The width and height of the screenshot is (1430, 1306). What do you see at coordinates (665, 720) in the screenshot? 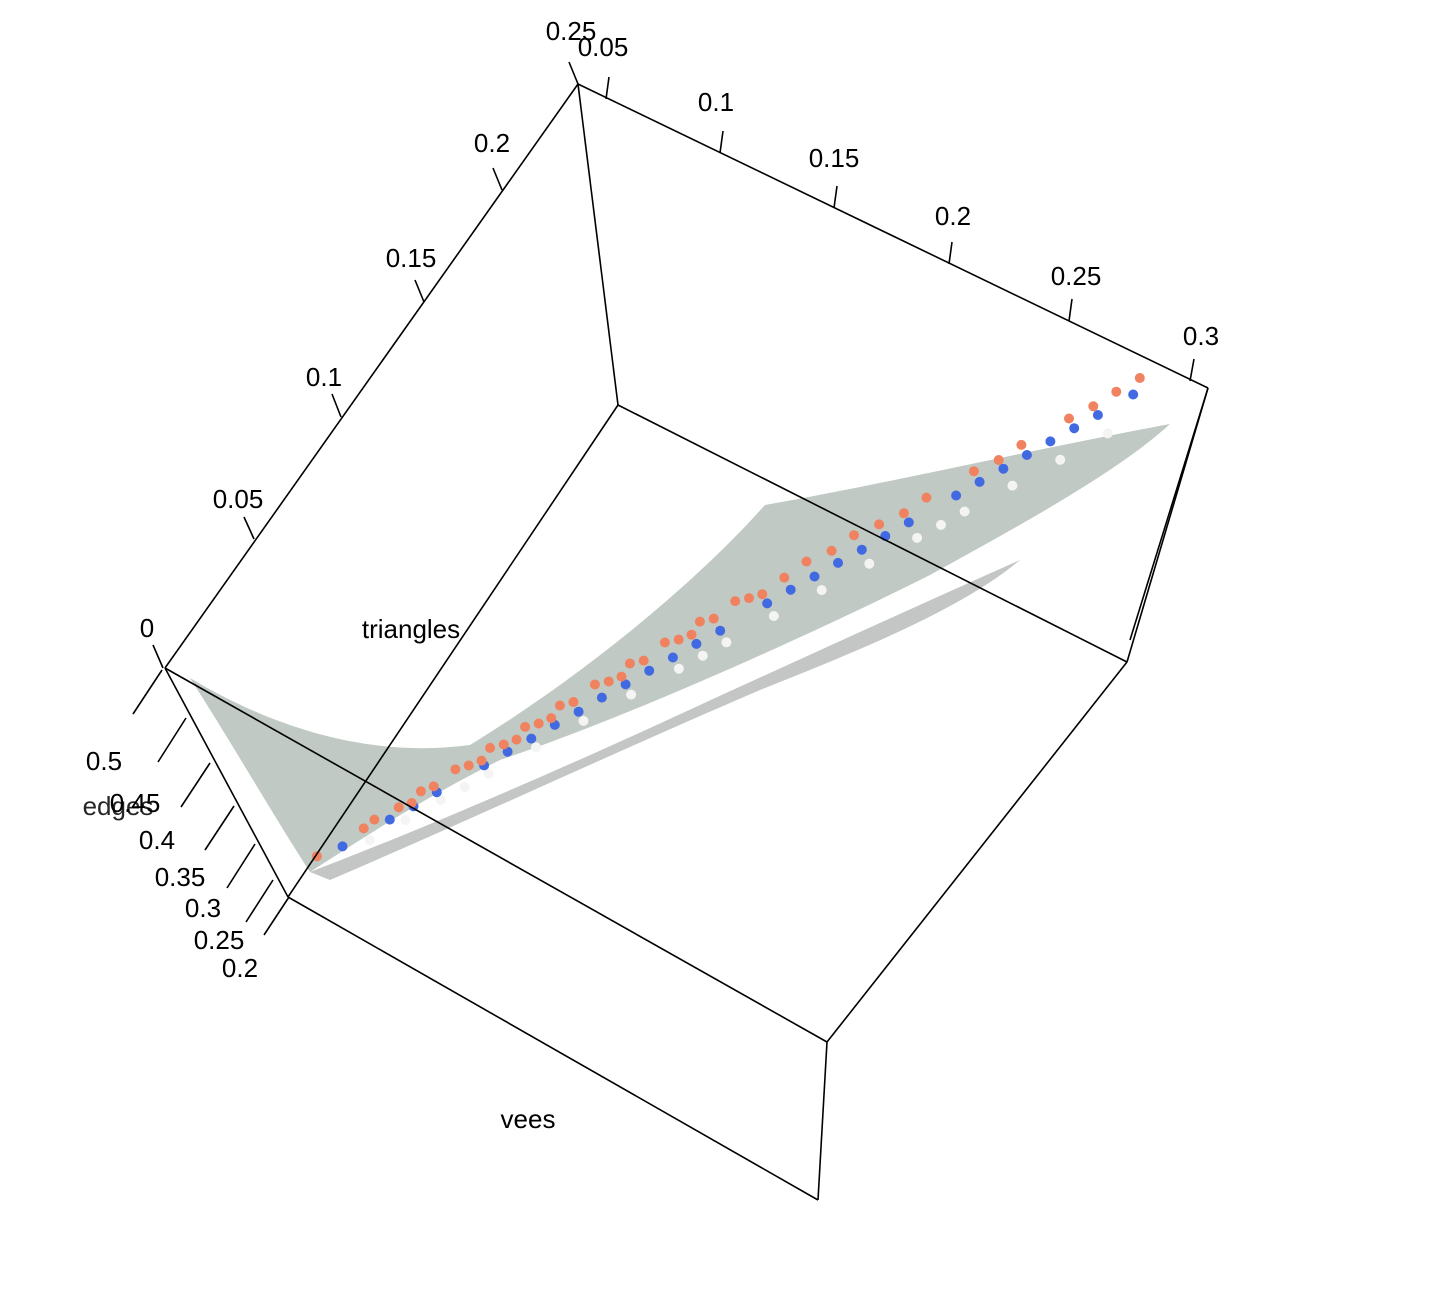
I see `surface-underside` at bounding box center [665, 720].